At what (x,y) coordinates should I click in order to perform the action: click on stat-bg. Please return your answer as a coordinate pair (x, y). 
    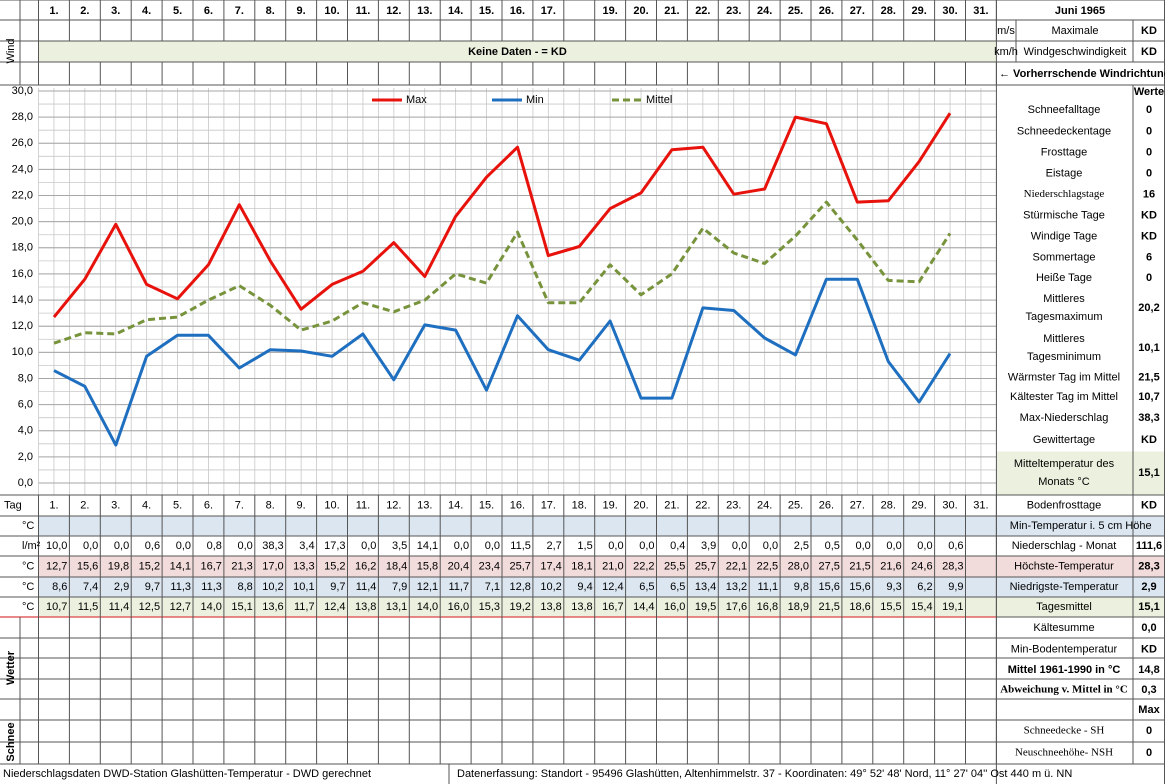
    Looking at the image, I should click on (1080, 587).